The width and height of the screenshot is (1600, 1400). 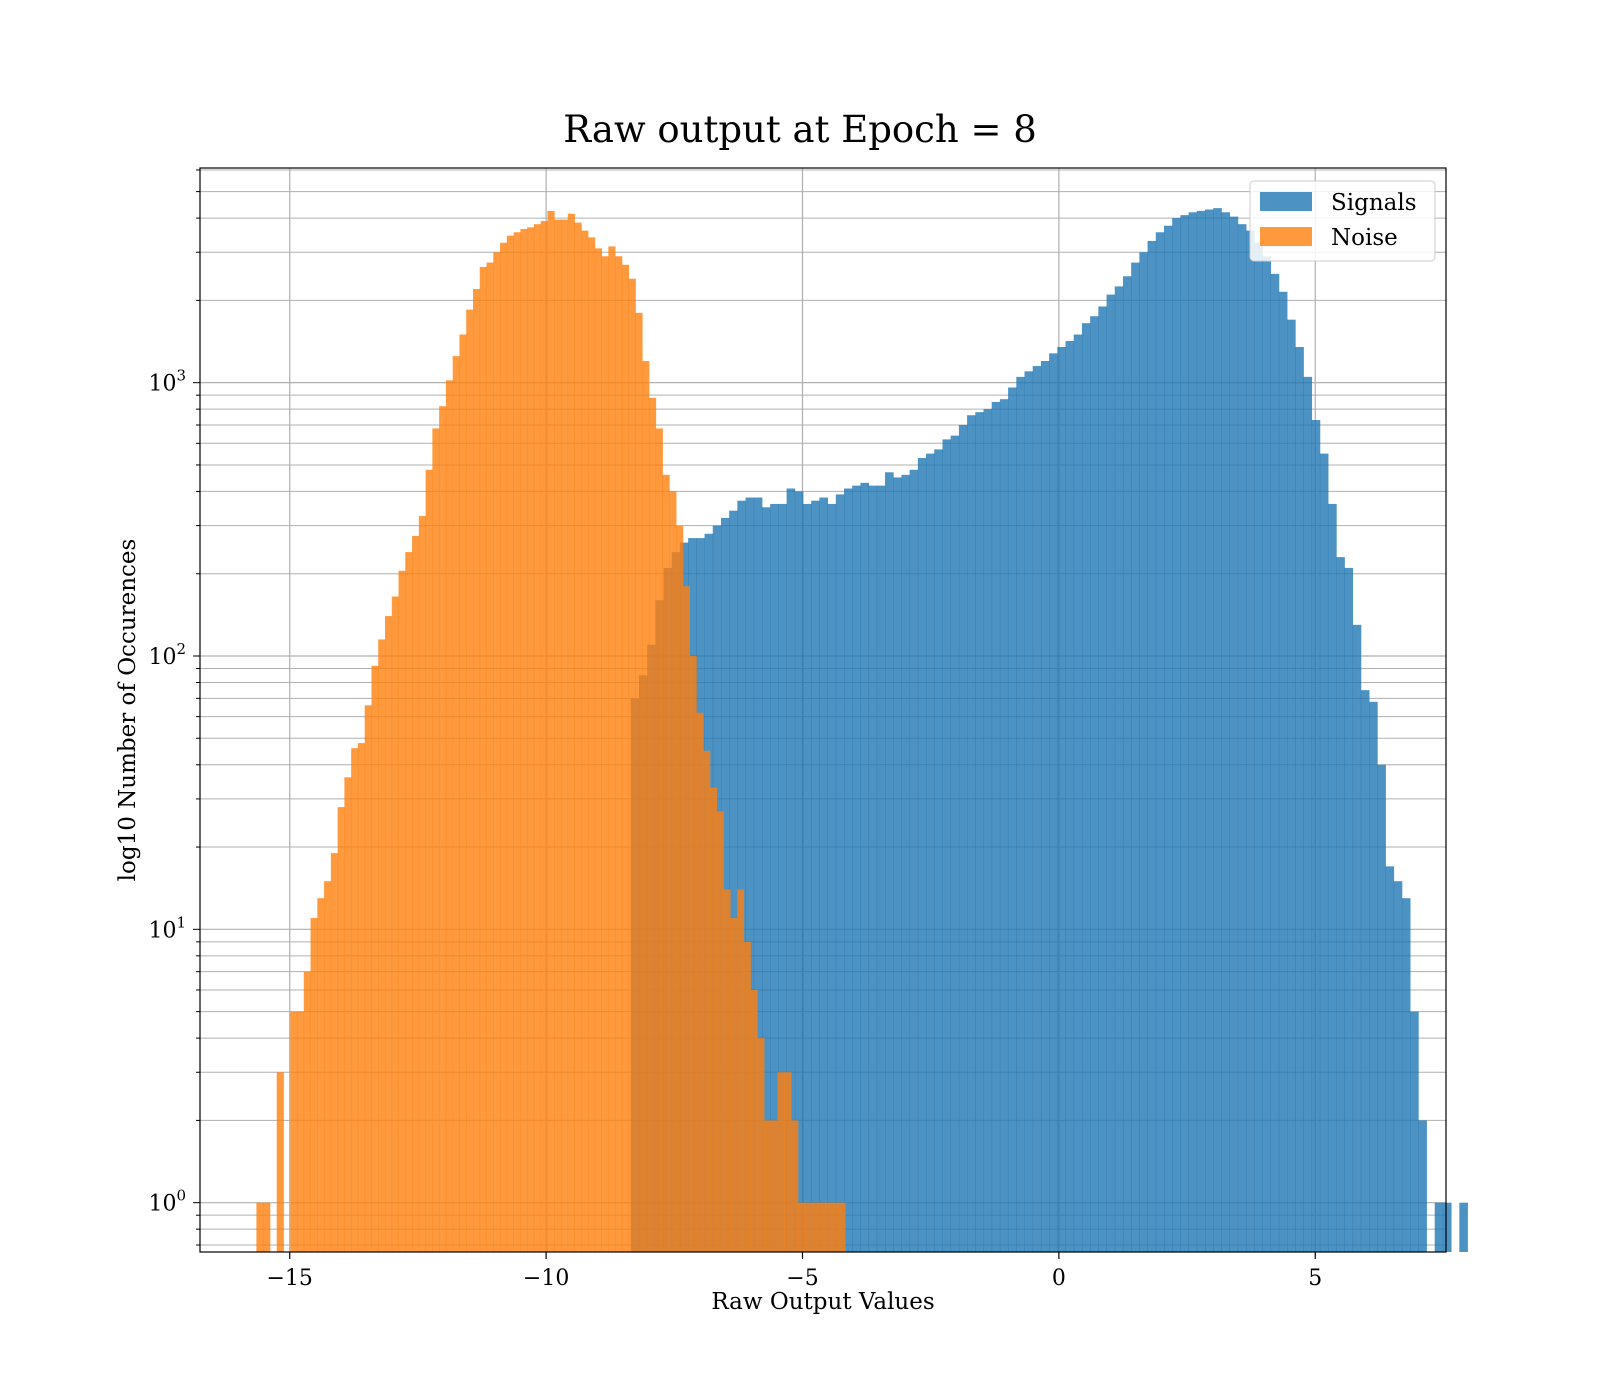 What do you see at coordinates (802, 1278) in the screenshot?
I see `x-tick-label: −5` at bounding box center [802, 1278].